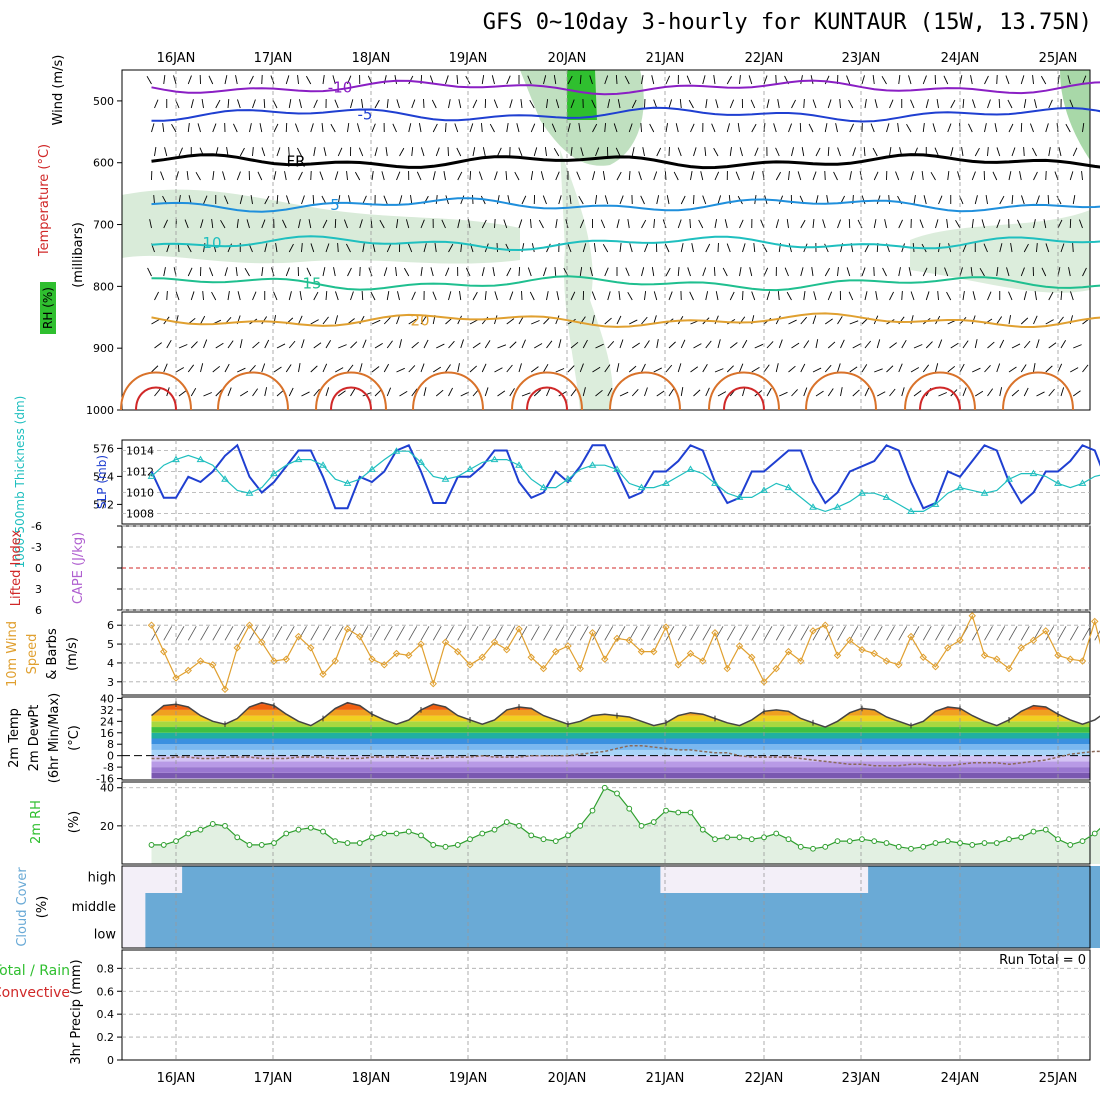  Describe the element at coordinates (273, 1078) in the screenshot. I see `day-label-bottom: 17JAN` at that location.